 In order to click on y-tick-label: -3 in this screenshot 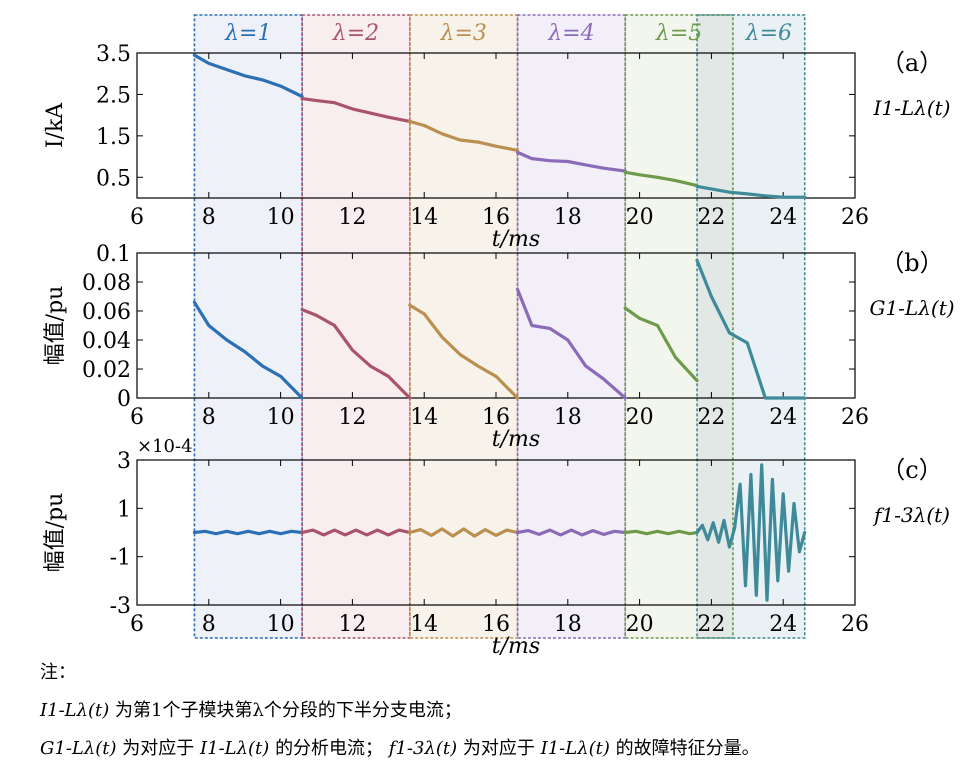, I will do `click(120, 606)`.